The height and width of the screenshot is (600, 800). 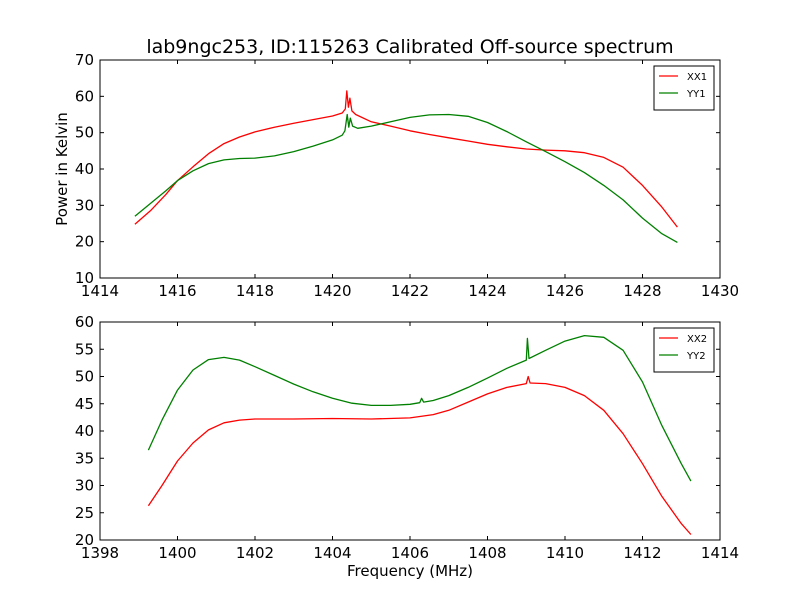 I want to click on x-axis-label: Frequency (MHz), so click(x=410, y=571).